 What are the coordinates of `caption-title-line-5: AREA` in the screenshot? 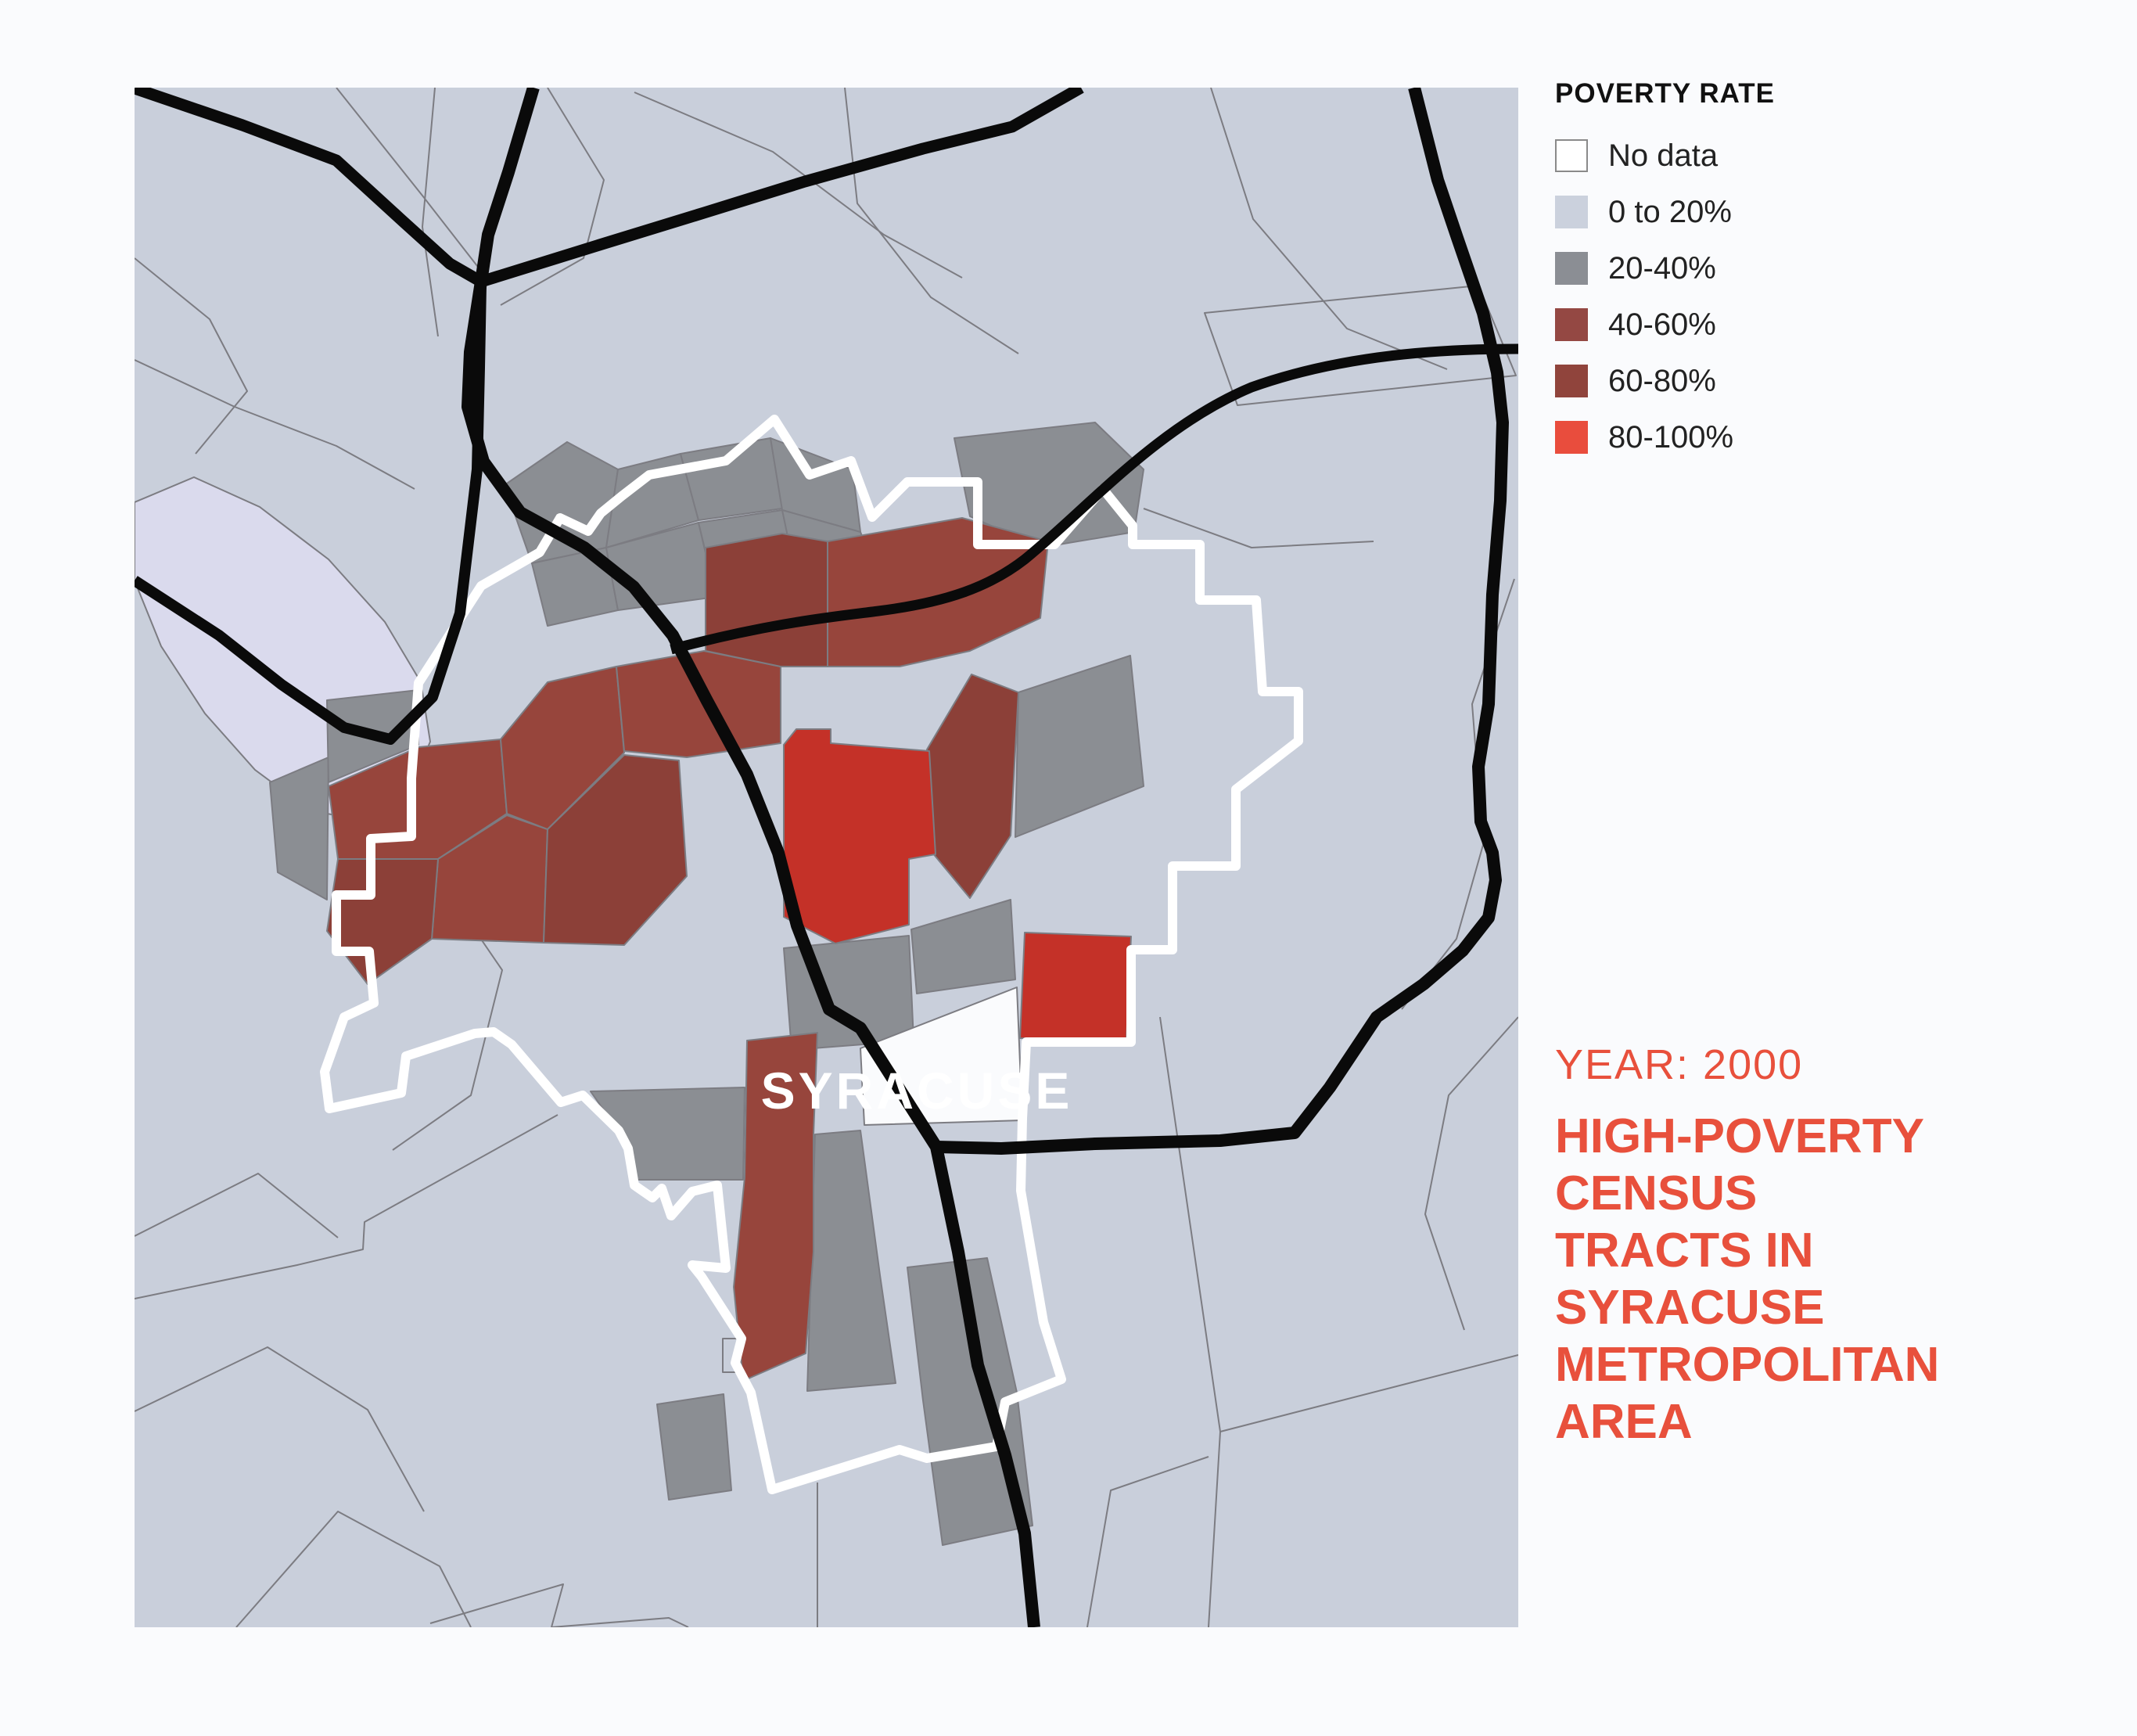 It's located at (1624, 1422).